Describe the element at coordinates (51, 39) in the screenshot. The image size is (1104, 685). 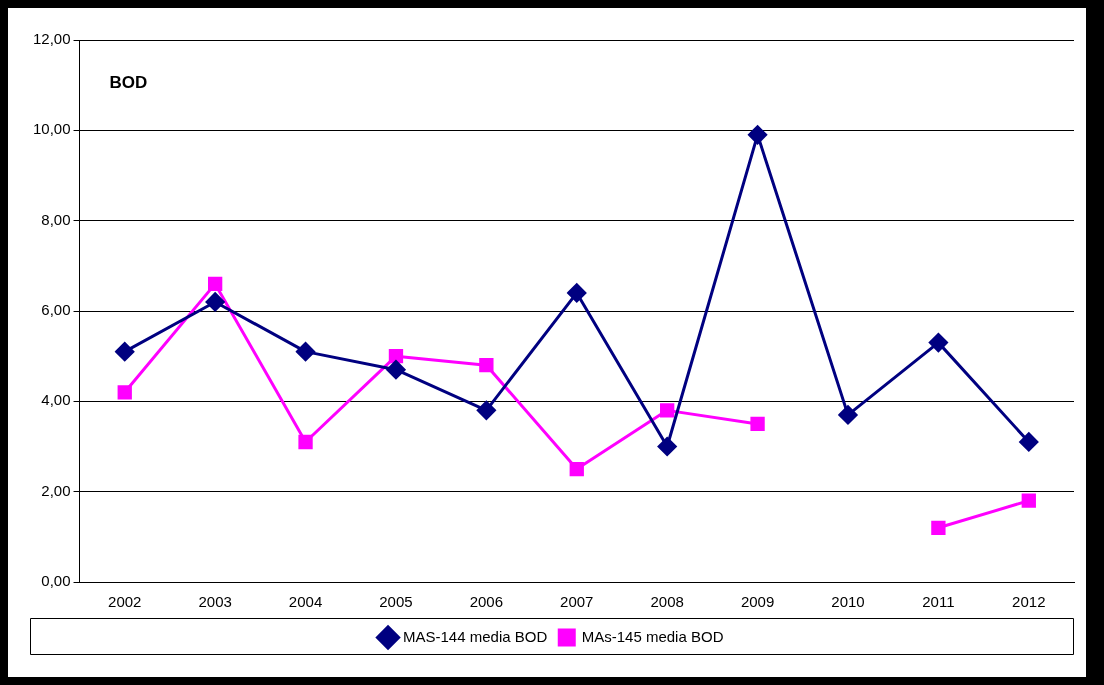
I see `y-tick-label: 12,00` at that location.